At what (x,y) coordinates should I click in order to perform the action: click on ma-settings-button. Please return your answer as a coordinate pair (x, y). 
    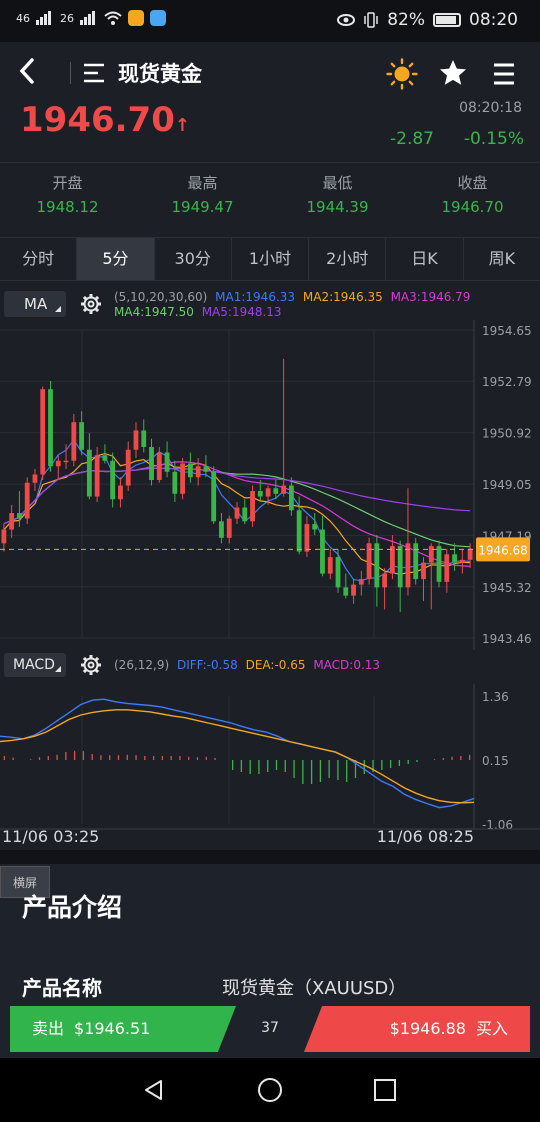
    Looking at the image, I should click on (91, 306).